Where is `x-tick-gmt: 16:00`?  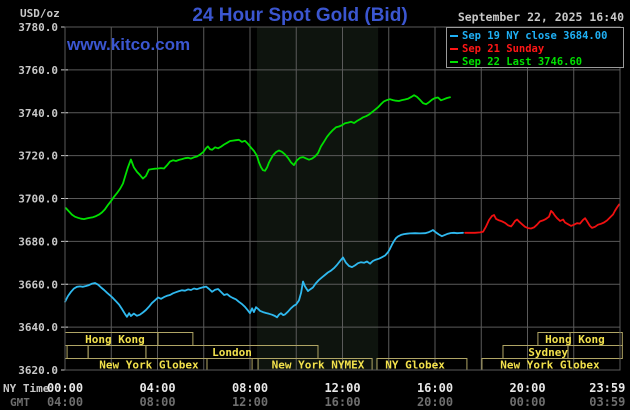 x-tick-gmt: 16:00 is located at coordinates (342, 402).